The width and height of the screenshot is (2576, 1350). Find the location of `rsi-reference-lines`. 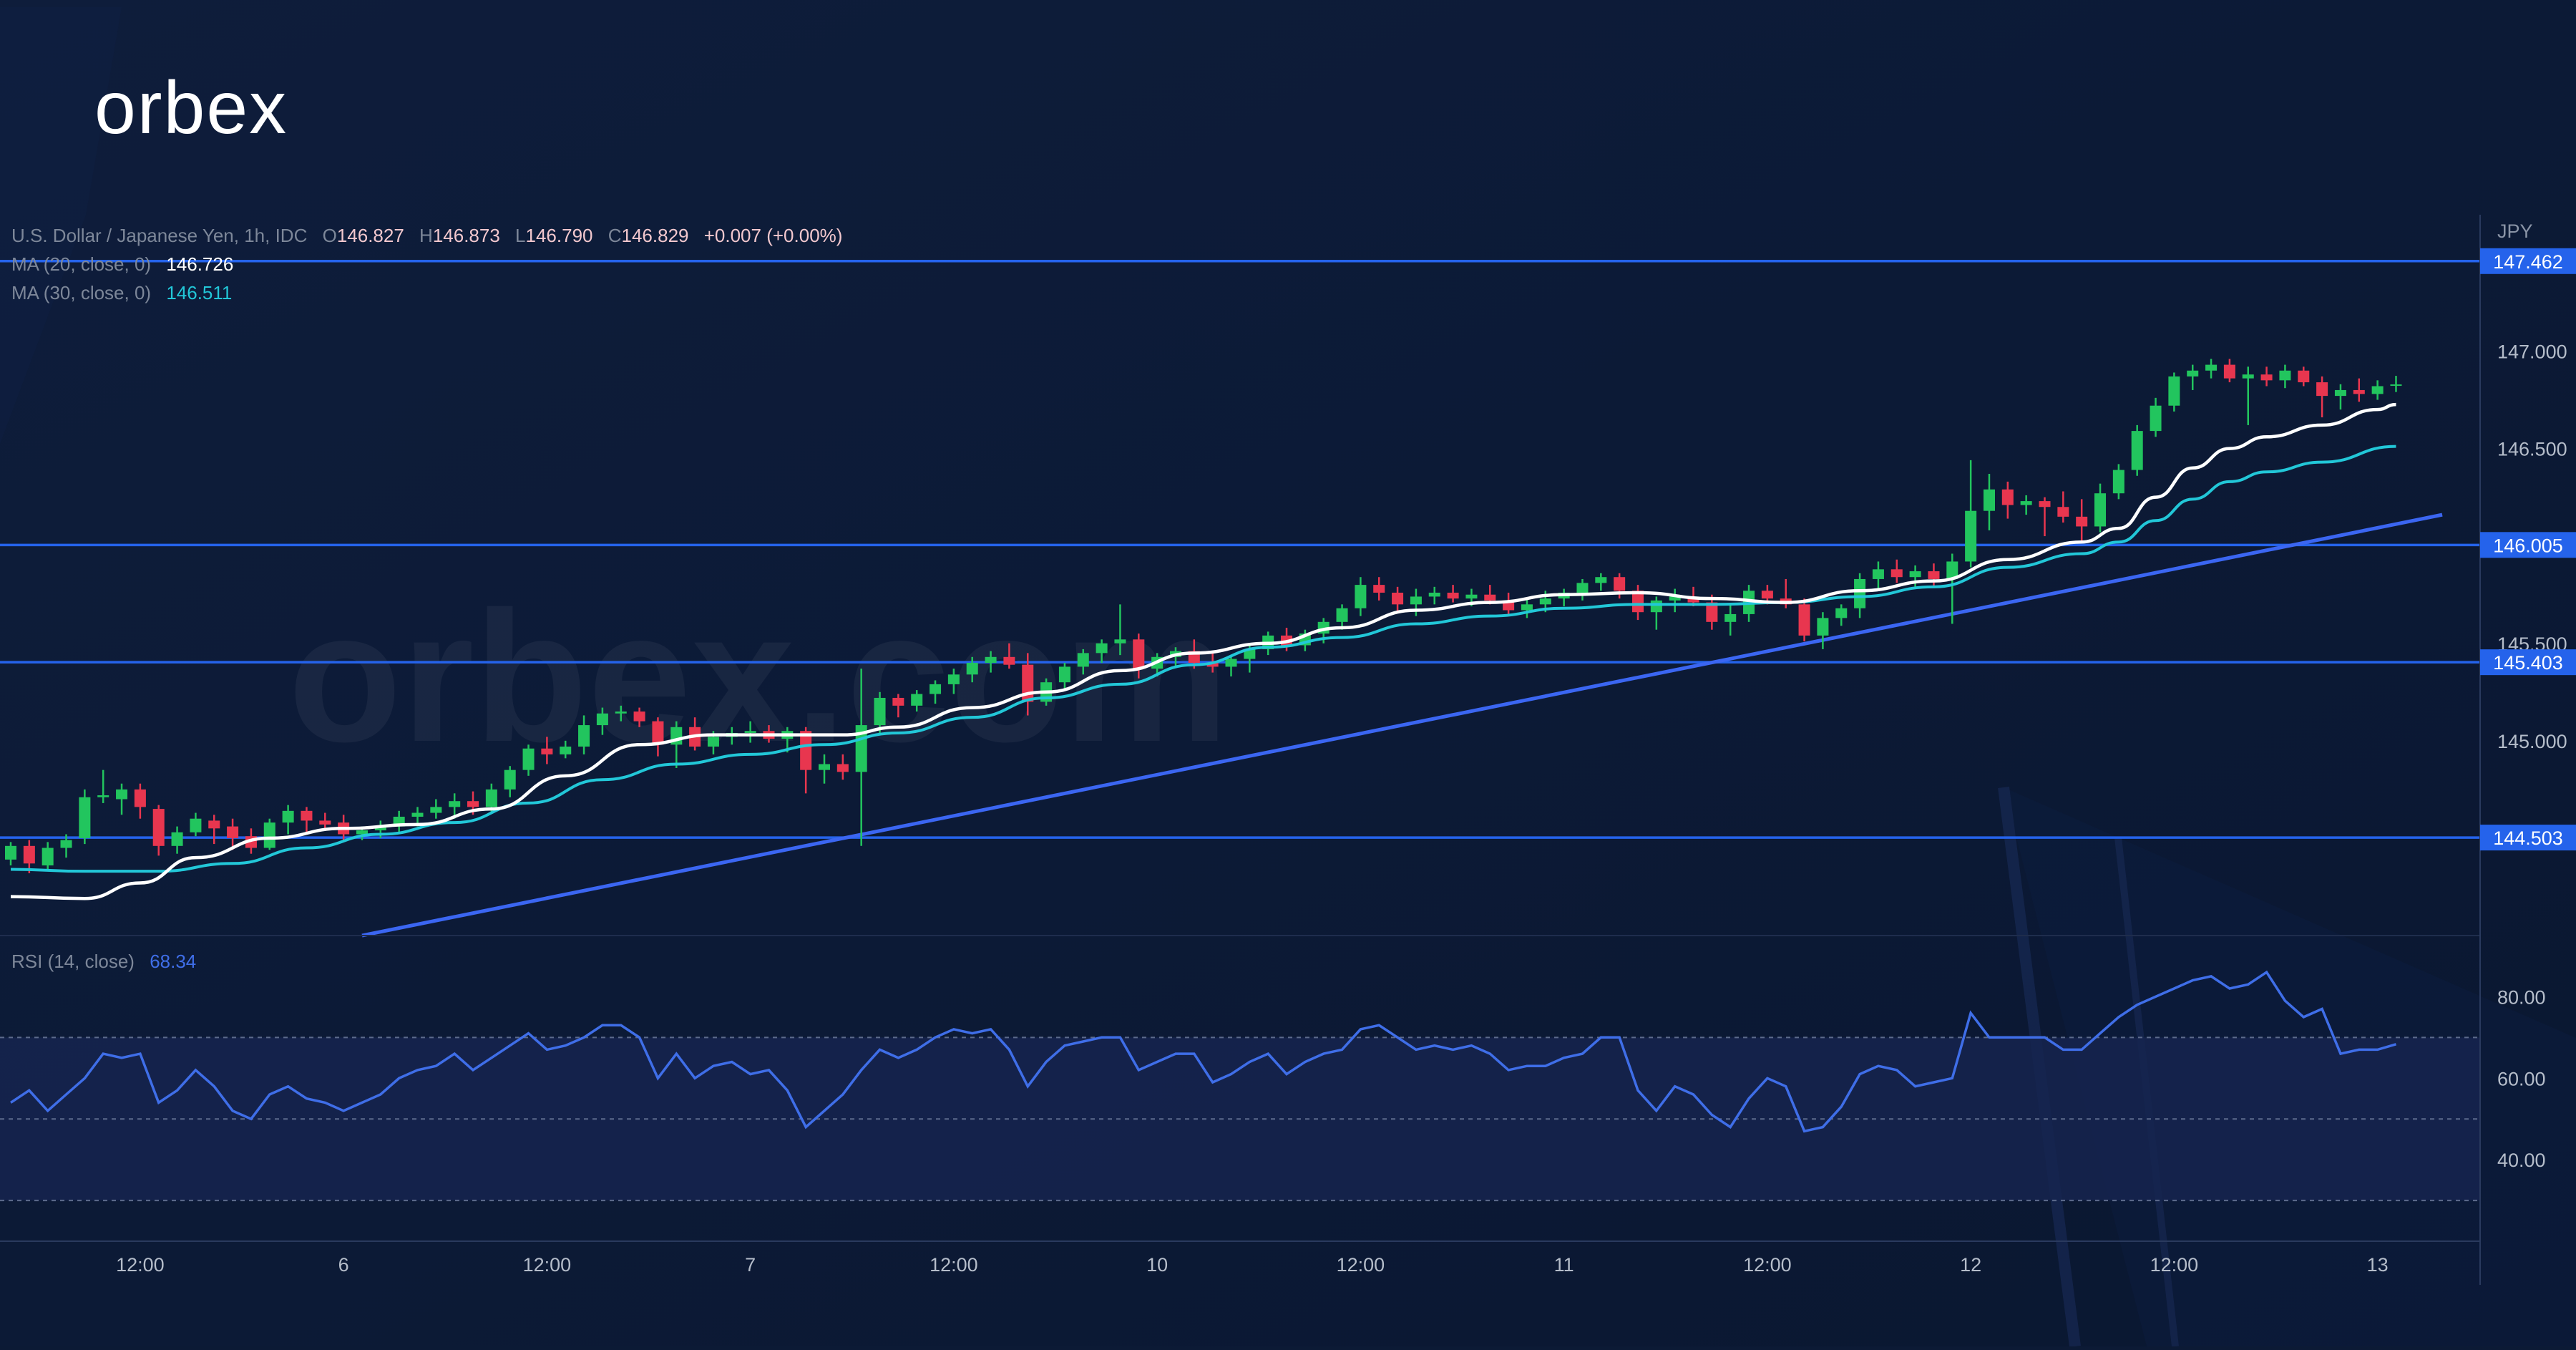

rsi-reference-lines is located at coordinates (1240, 1119).